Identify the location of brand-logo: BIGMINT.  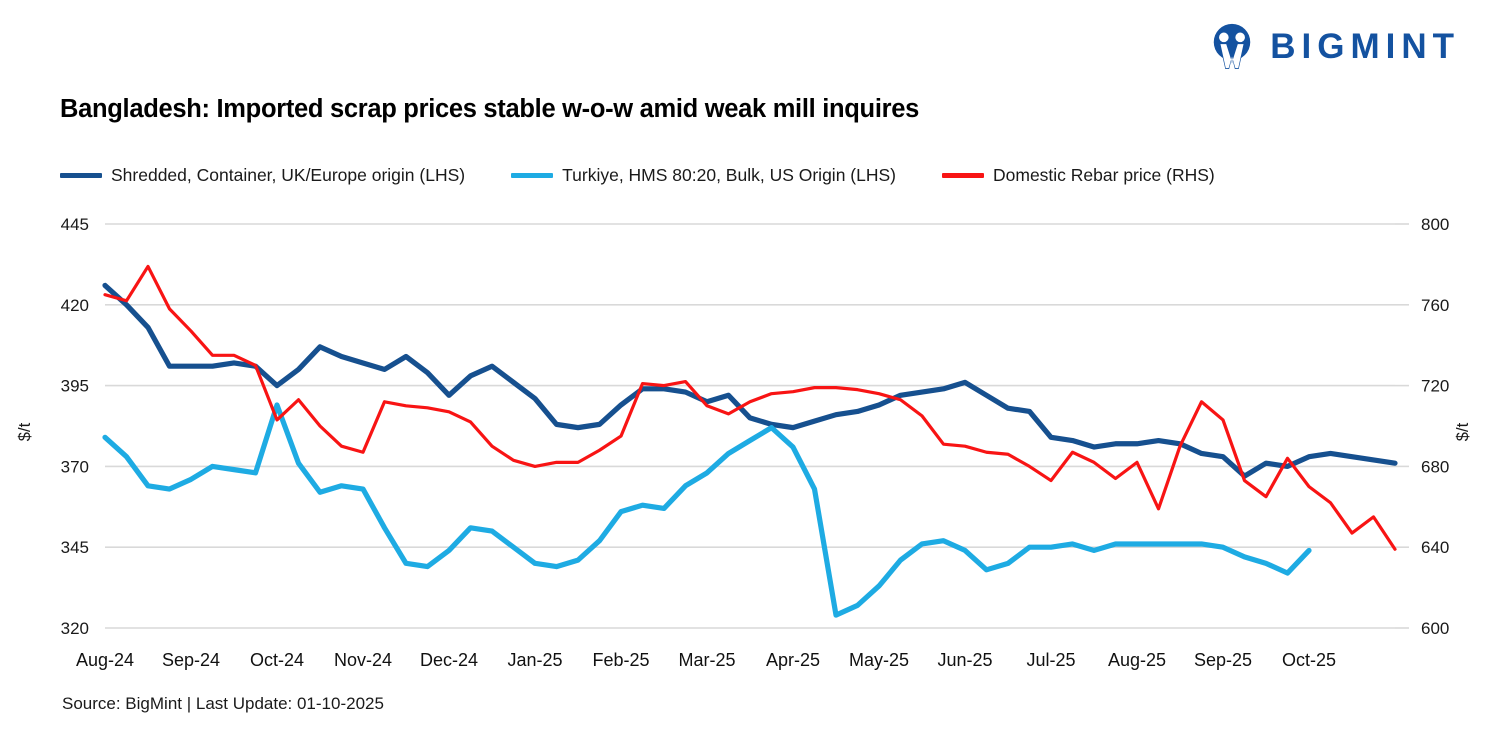
(1334, 46).